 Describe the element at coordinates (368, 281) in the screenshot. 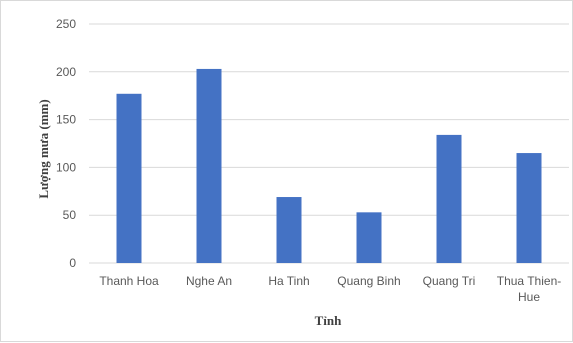

I see `x-tick-label: Quang Binh` at that location.